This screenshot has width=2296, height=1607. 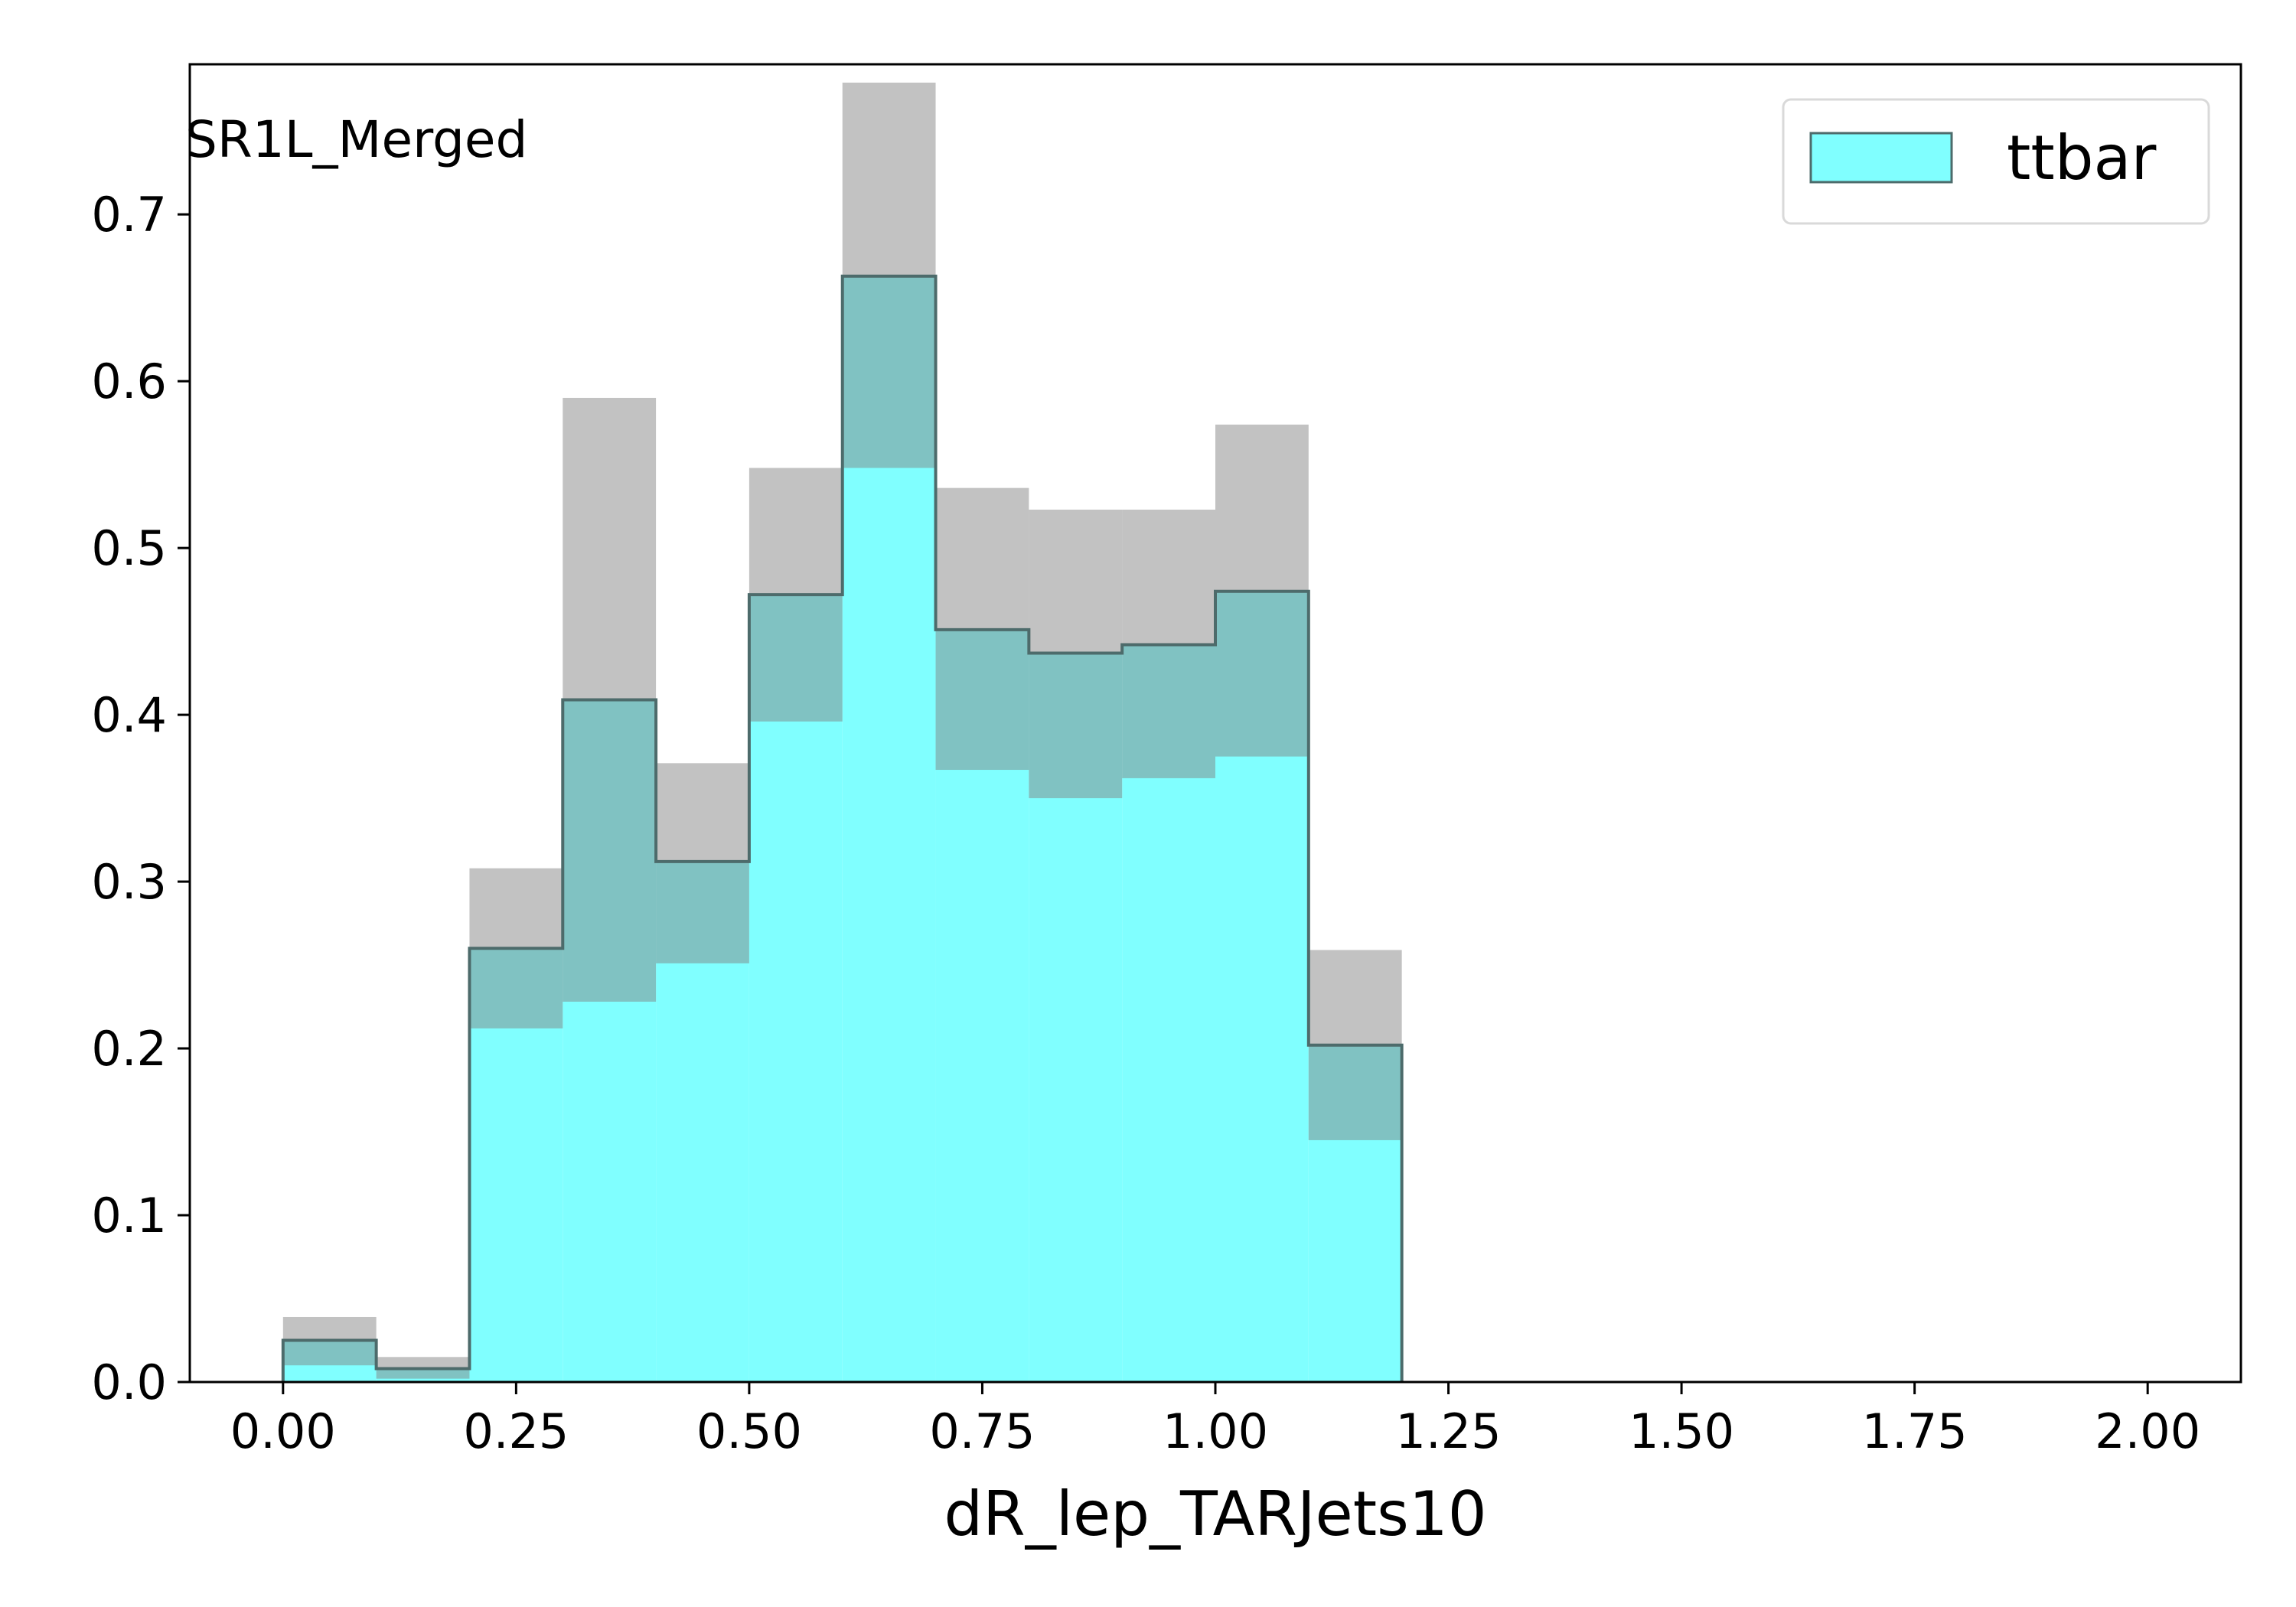 What do you see at coordinates (982, 1431) in the screenshot?
I see `x-tick-label: 0.75` at bounding box center [982, 1431].